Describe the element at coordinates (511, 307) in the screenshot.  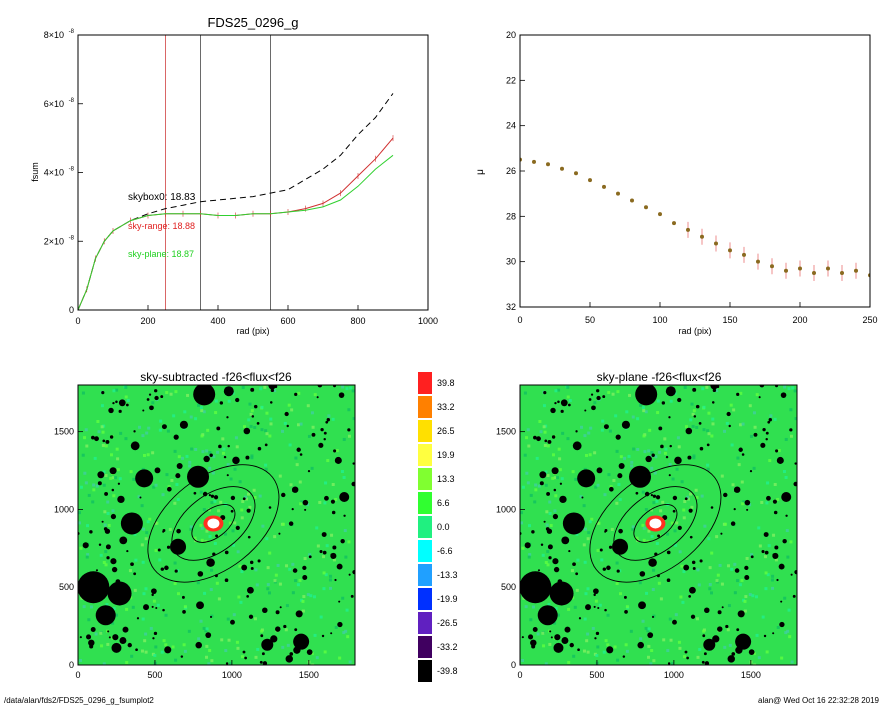
I see `y-tick-label: 32` at that location.